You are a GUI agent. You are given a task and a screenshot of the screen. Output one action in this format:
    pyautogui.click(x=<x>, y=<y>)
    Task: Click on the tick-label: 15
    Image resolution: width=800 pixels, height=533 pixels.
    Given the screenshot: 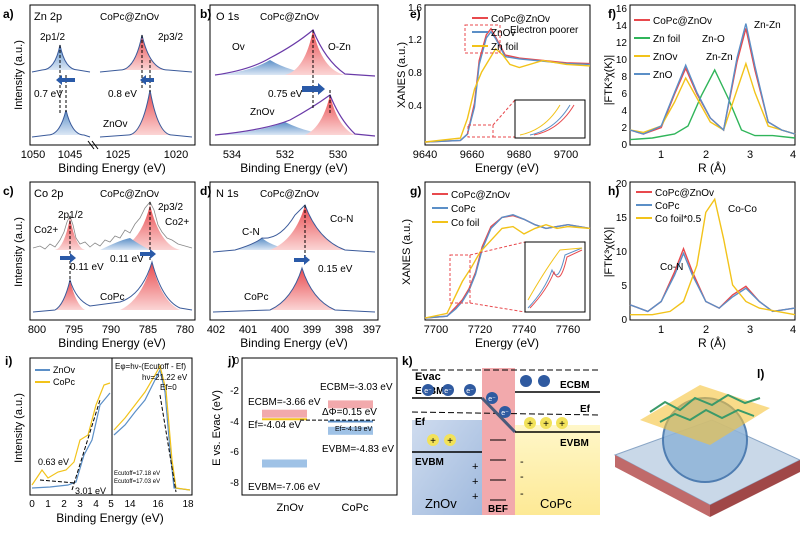 What is the action you would take?
    pyautogui.click(x=622, y=218)
    